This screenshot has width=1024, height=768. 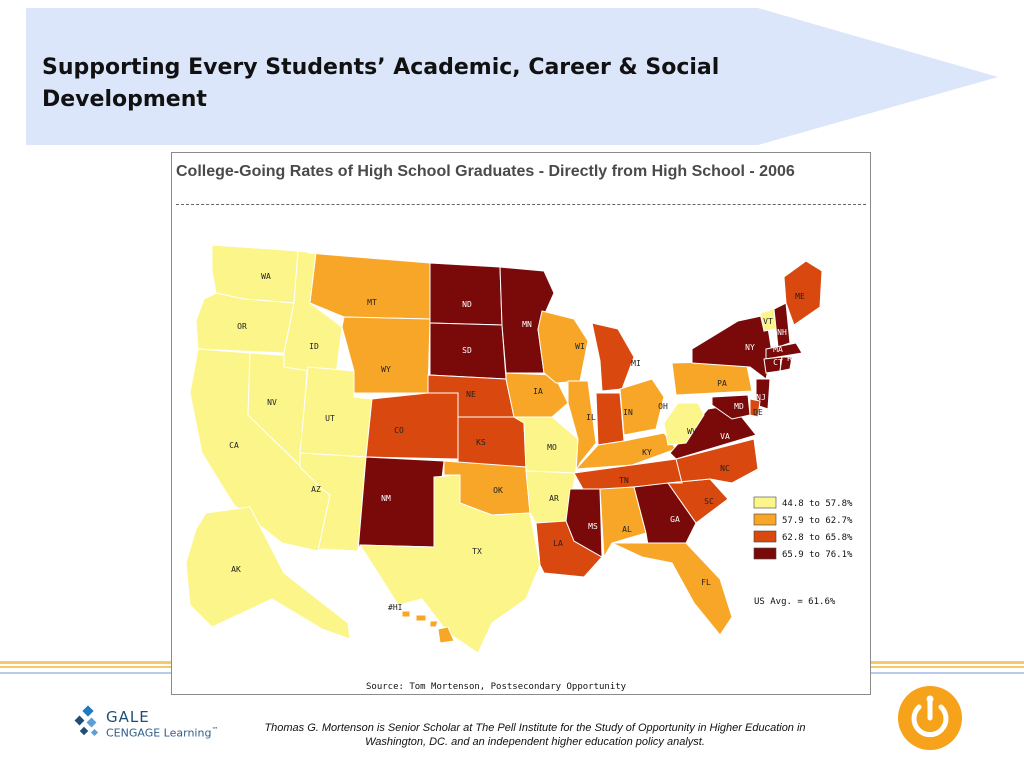 I want to click on state-label-hi: #HI, so click(x=395, y=607).